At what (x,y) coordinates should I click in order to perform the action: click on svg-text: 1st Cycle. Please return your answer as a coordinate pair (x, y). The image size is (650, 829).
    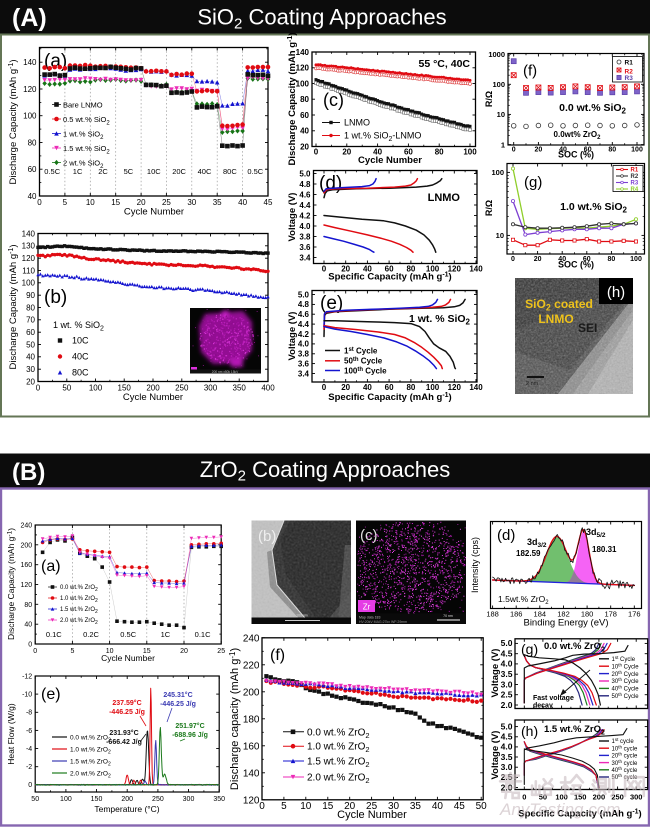
    Looking at the image, I should click on (361, 350).